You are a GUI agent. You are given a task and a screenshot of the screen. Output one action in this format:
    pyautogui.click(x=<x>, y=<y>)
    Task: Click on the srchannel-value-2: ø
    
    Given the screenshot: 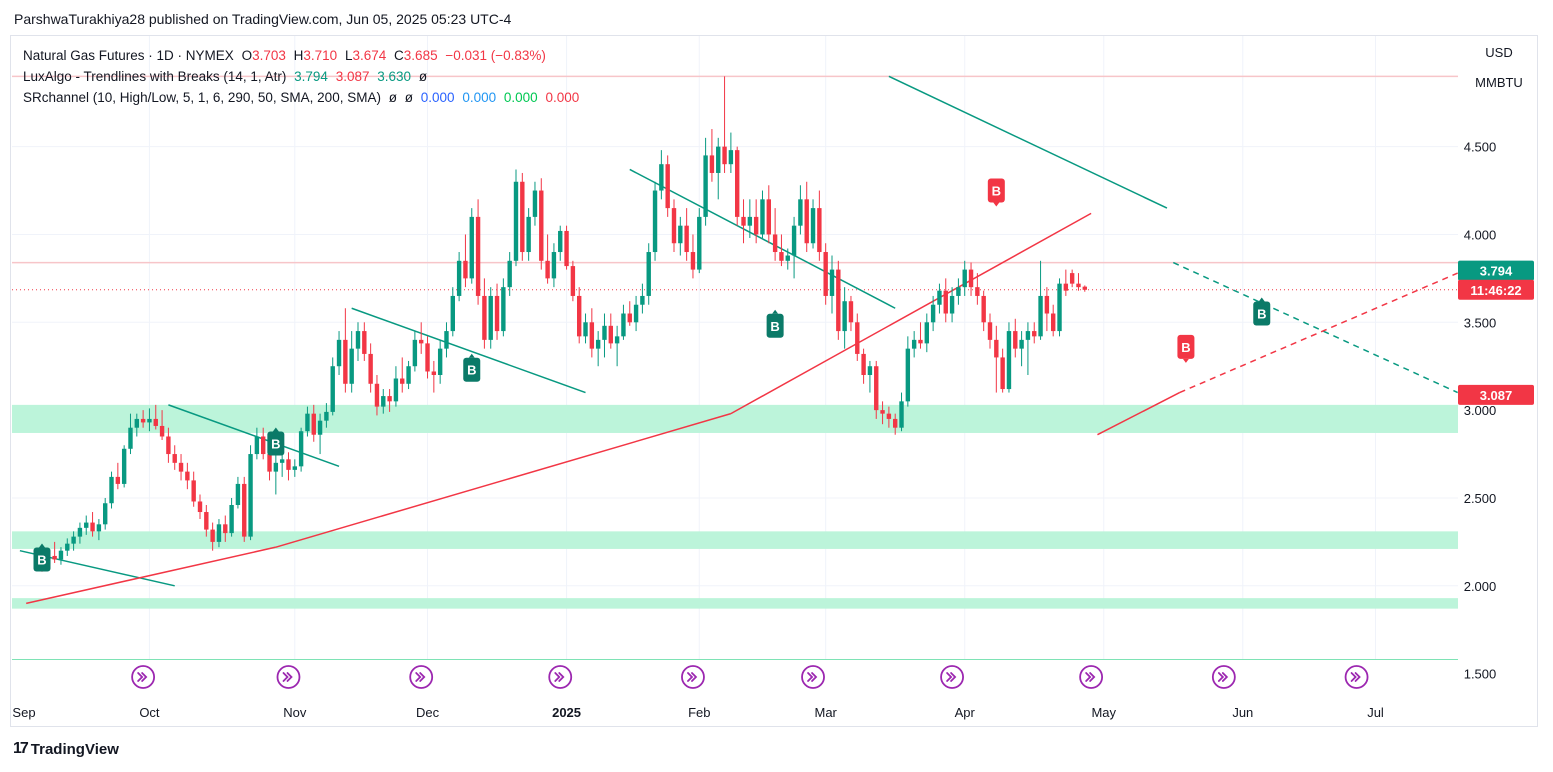 What is the action you would take?
    pyautogui.click(x=408, y=97)
    